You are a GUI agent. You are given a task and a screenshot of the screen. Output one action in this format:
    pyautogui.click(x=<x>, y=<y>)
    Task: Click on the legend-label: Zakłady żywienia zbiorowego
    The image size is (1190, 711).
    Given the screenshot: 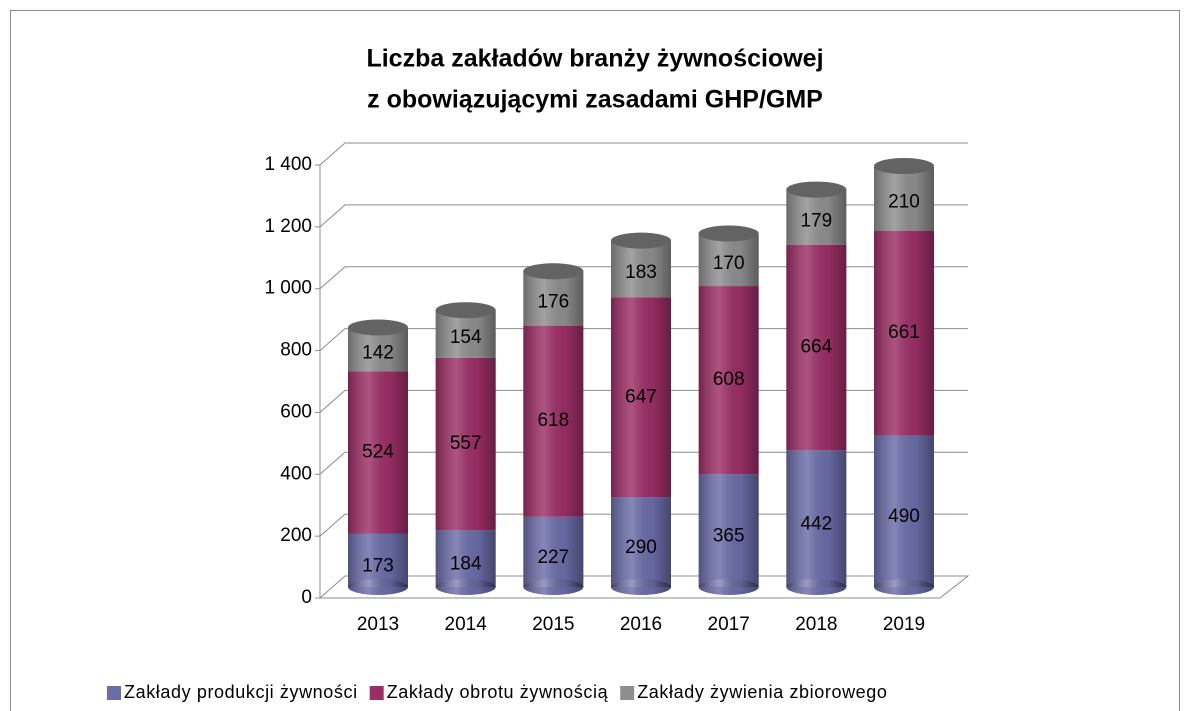 What is the action you would take?
    pyautogui.click(x=762, y=692)
    